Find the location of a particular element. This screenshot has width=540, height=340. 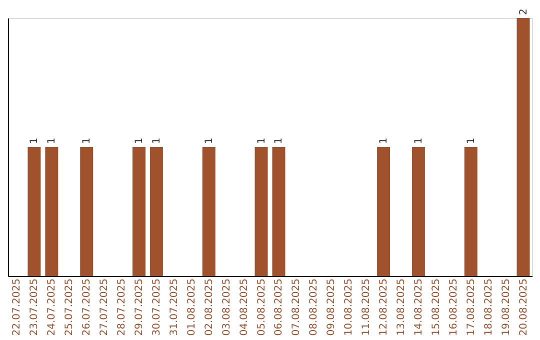

x-tick-label: 27.07.2025 is located at coordinates (104, 307).